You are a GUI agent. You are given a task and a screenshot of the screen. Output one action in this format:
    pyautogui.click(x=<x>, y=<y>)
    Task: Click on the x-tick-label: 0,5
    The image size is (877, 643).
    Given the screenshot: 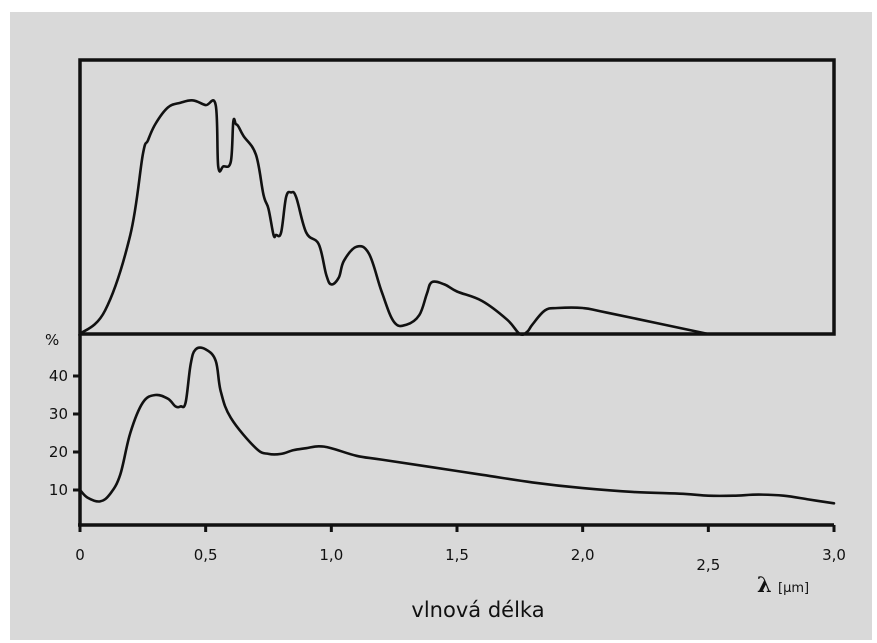 What is the action you would take?
    pyautogui.click(x=206, y=555)
    